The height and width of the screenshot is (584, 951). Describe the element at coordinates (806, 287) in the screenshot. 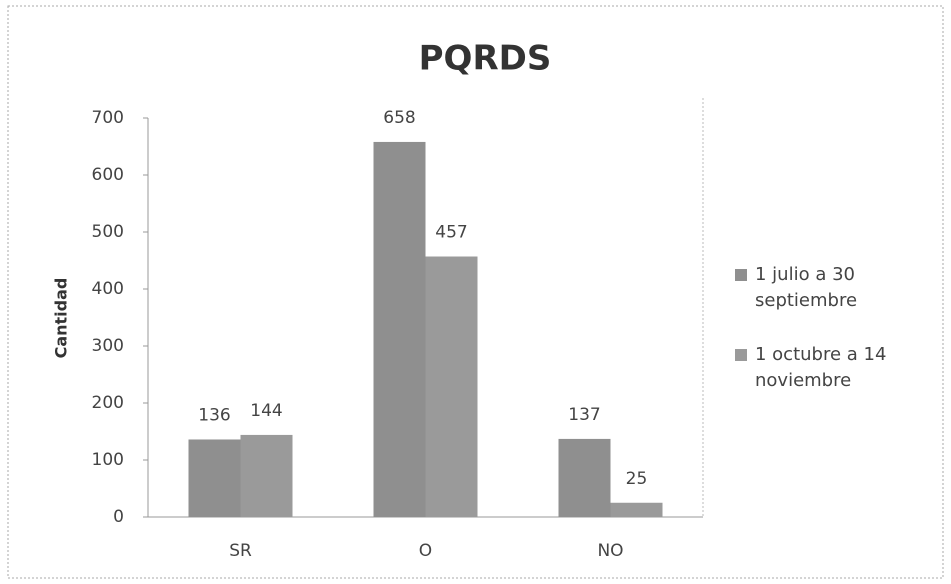

I see `legend-label: 1 julio a 30 septiembre` at that location.